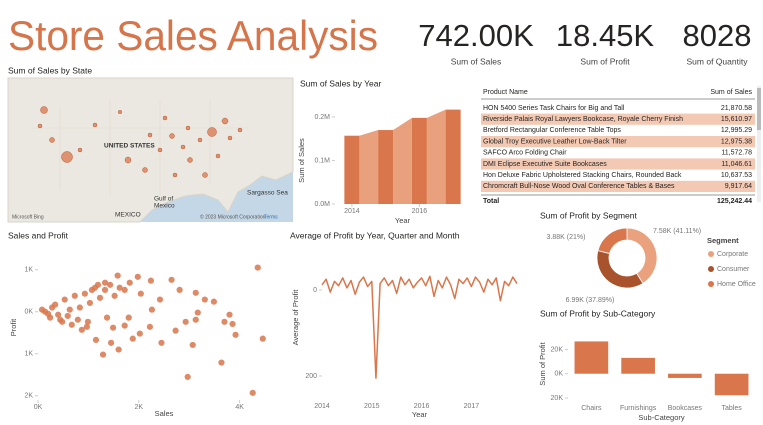  I want to click on x-tick-label: Chairs, so click(591, 408).